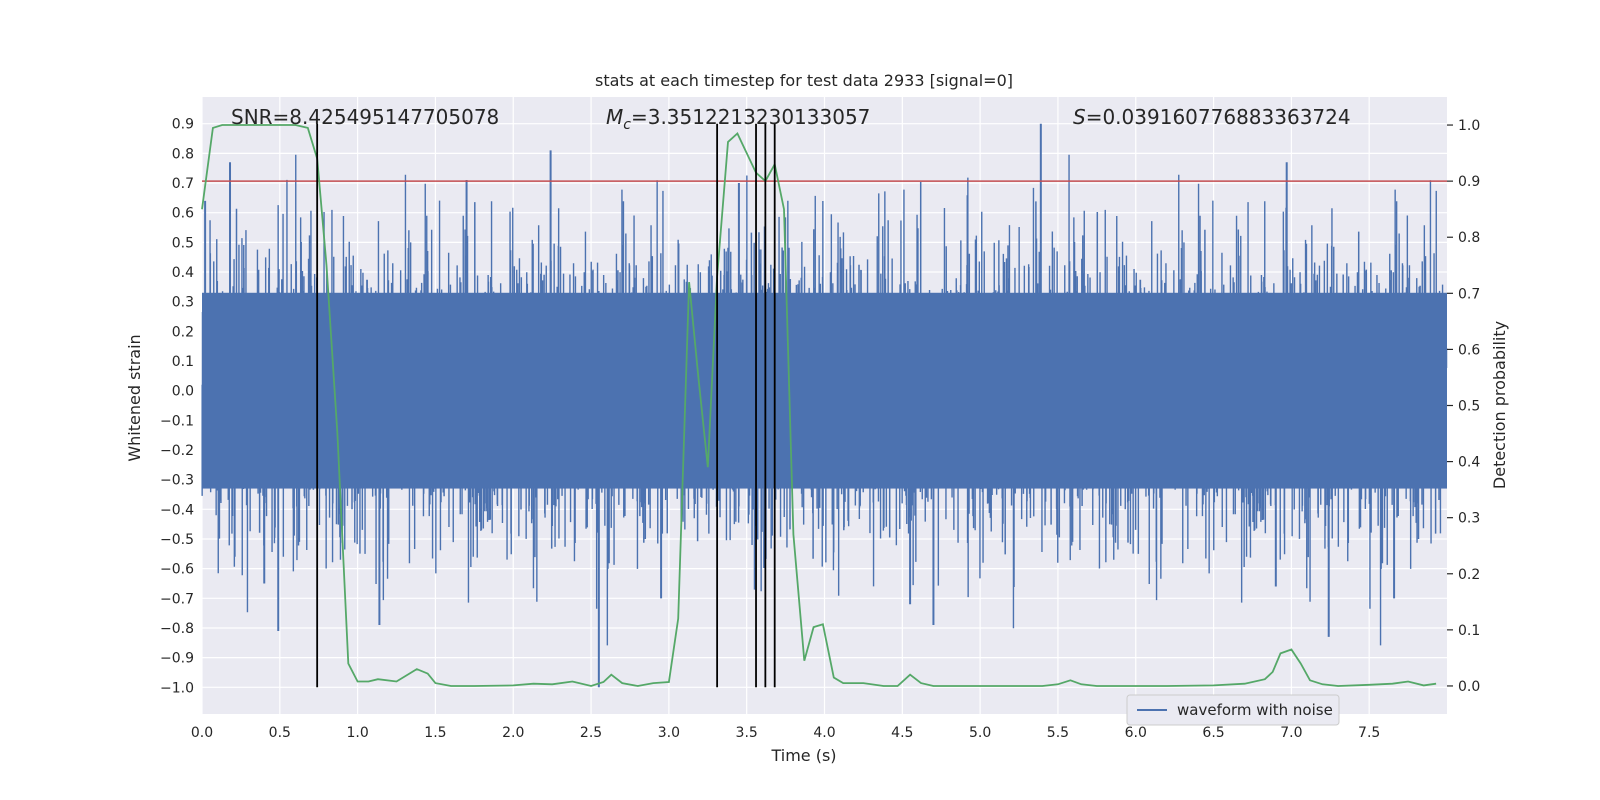  Describe the element at coordinates (280, 733) in the screenshot. I see `x-tick-label: 0.5` at that location.